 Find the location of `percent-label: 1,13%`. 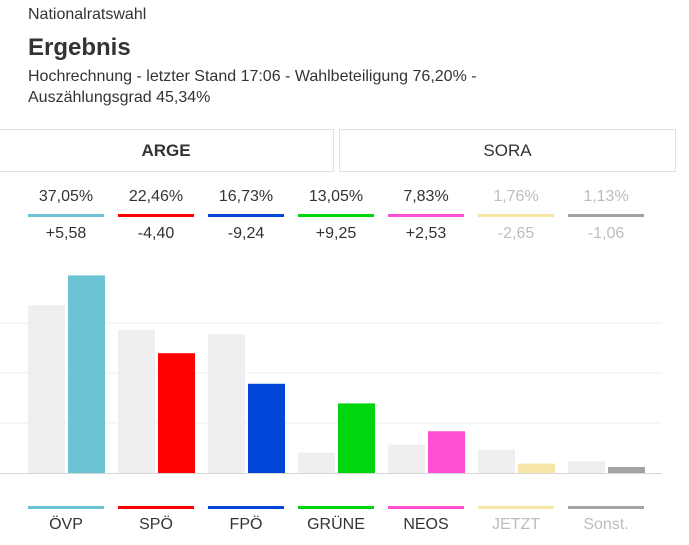

percent-label: 1,13% is located at coordinates (606, 196).